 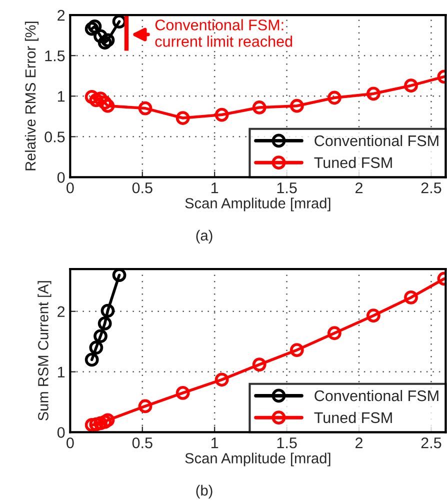 What do you see at coordinates (223, 33) in the screenshot?
I see `annotation: Conventional FSM: current limit reached` at bounding box center [223, 33].